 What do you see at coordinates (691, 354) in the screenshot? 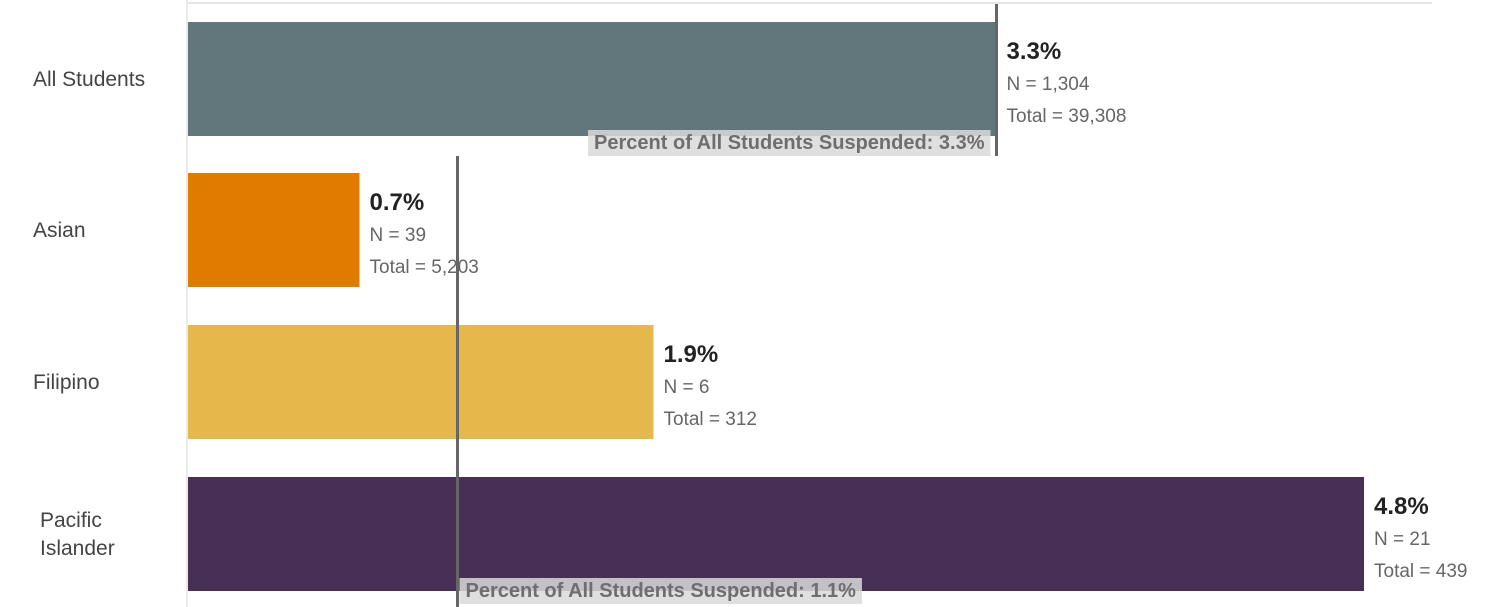
I see `value-label-filipino: 1.9%` at bounding box center [691, 354].